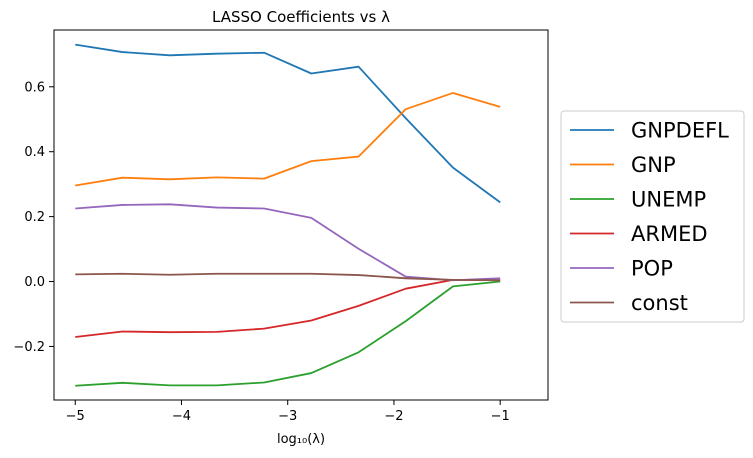  I want to click on x-tick-label: −3, so click(287, 416).